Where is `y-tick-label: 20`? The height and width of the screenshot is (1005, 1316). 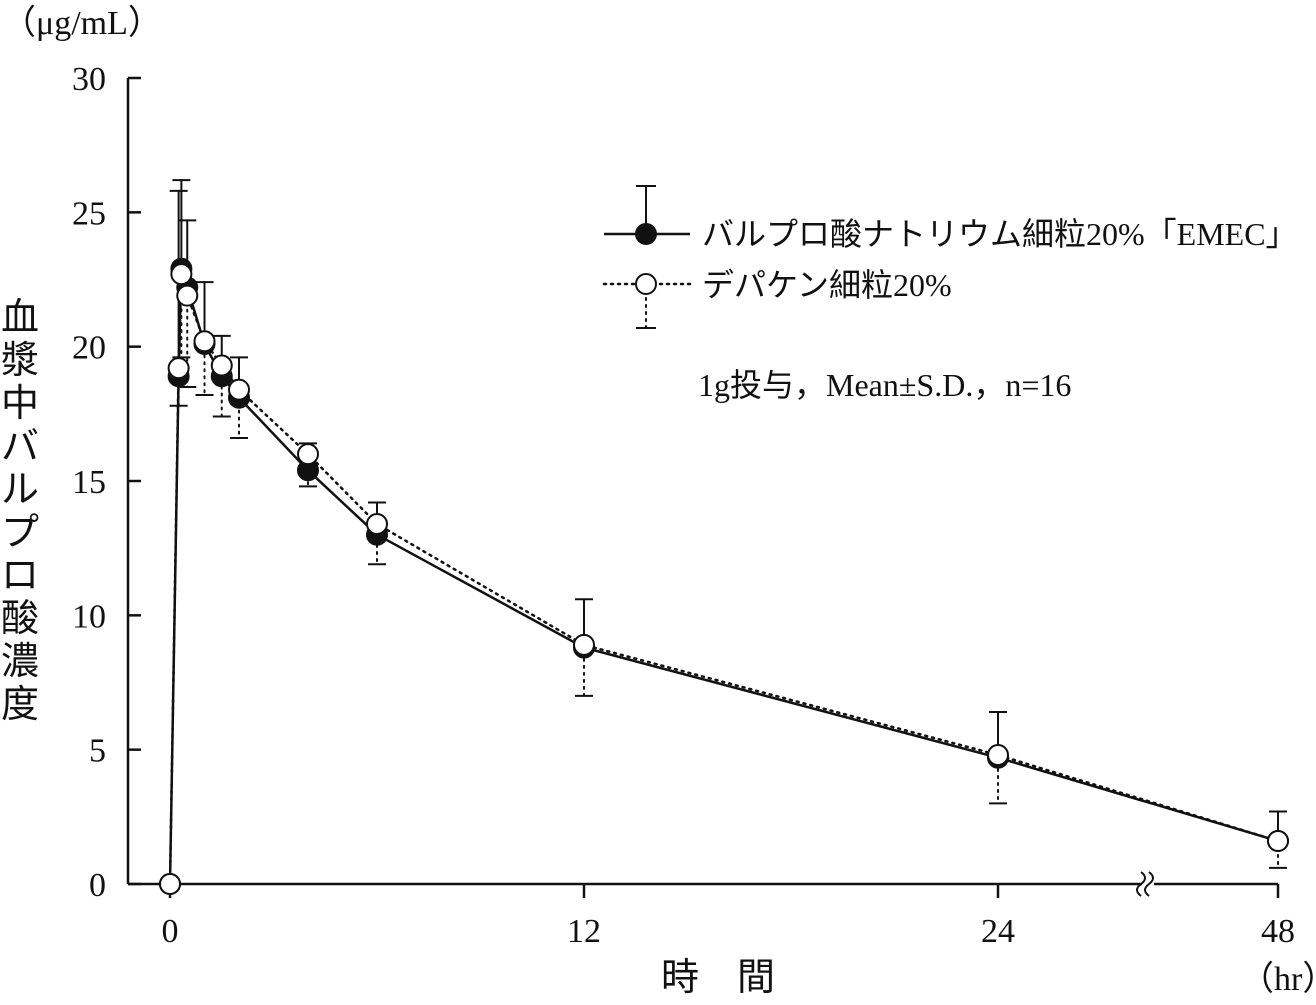 y-tick-label: 20 is located at coordinates (89, 348).